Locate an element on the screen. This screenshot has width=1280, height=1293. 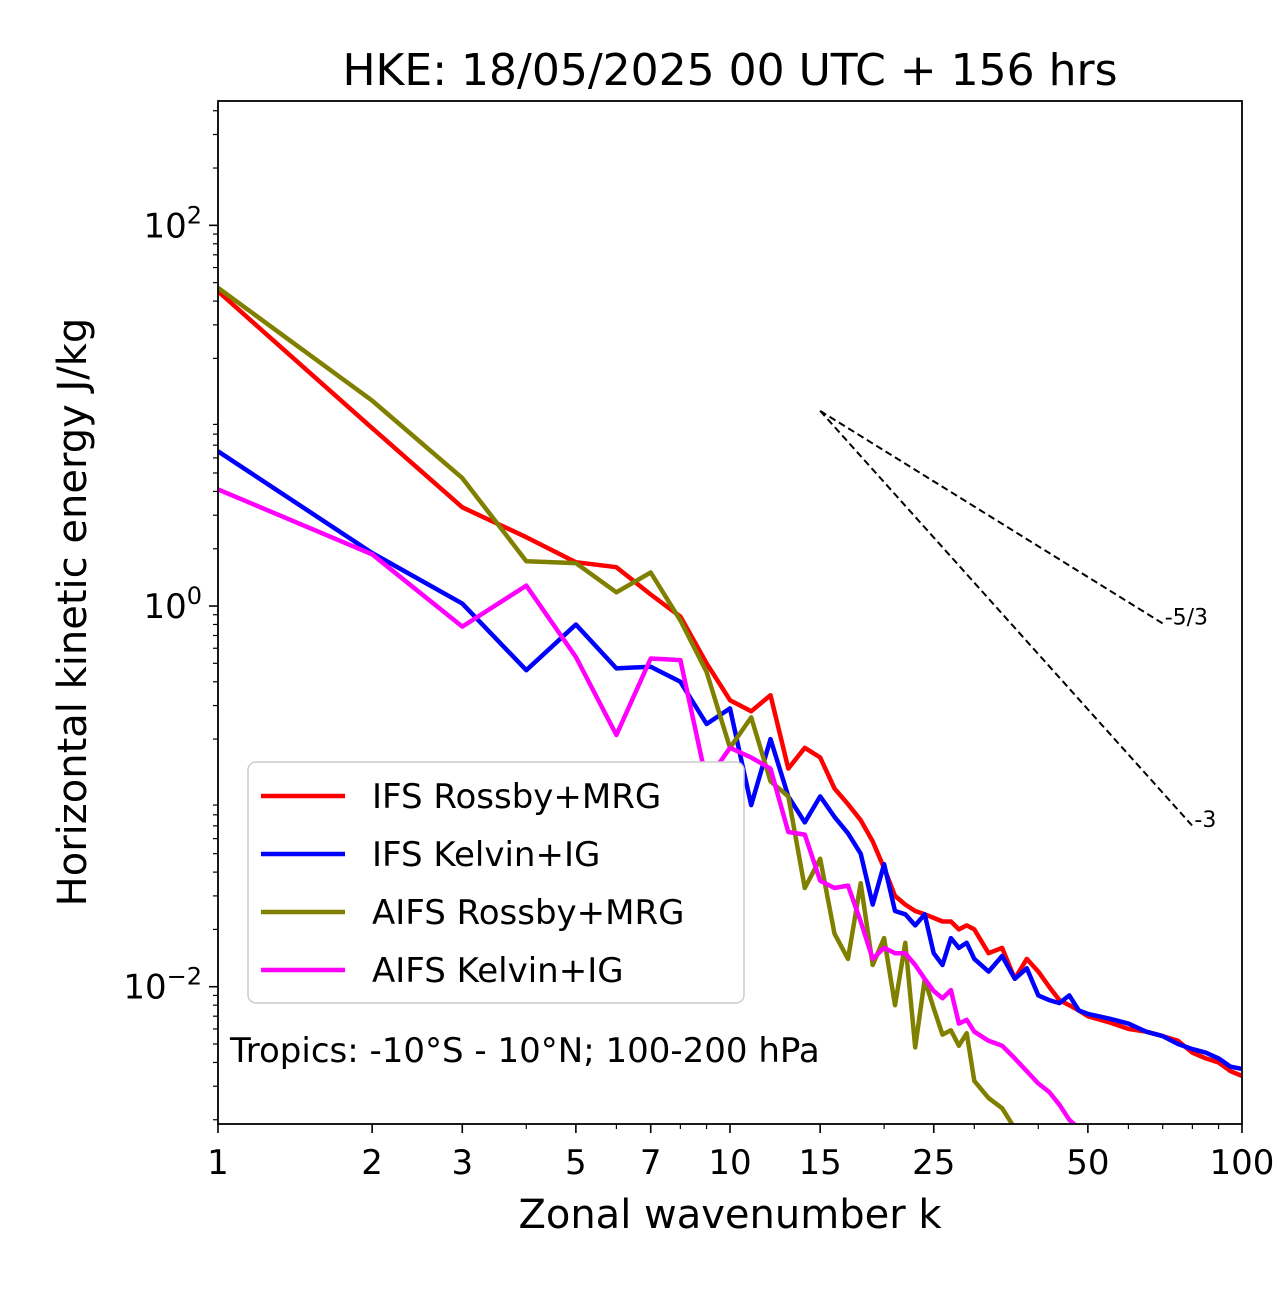
y-tick-label: 10⁻² is located at coordinates (162, 985).